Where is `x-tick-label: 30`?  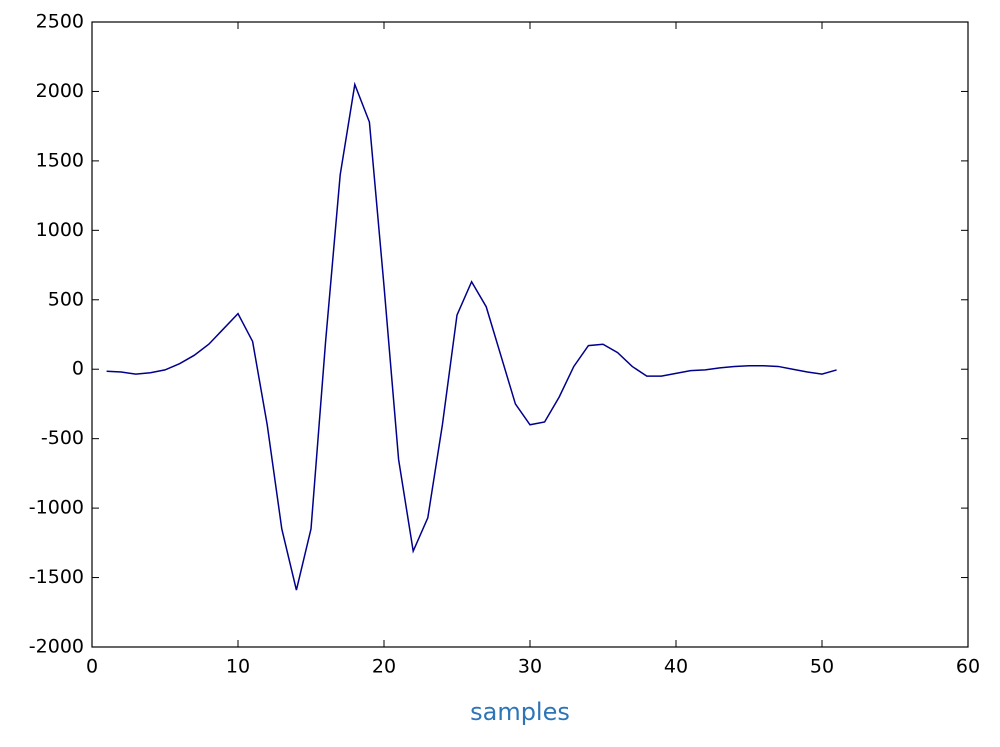
x-tick-label: 30 is located at coordinates (530, 667).